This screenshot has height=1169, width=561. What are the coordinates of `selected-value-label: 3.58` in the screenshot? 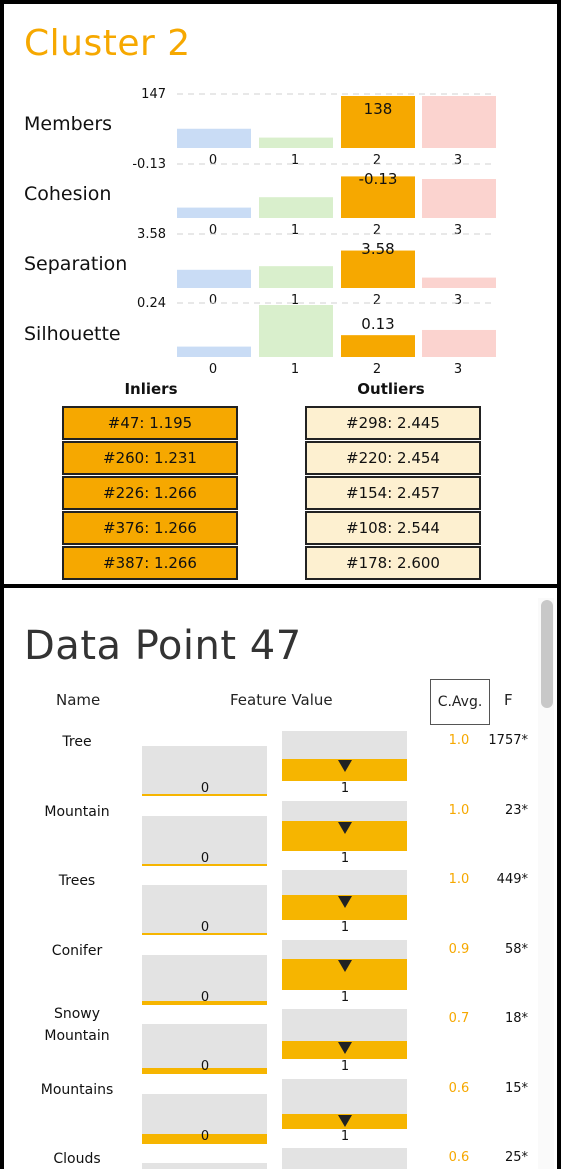 It's located at (377, 249).